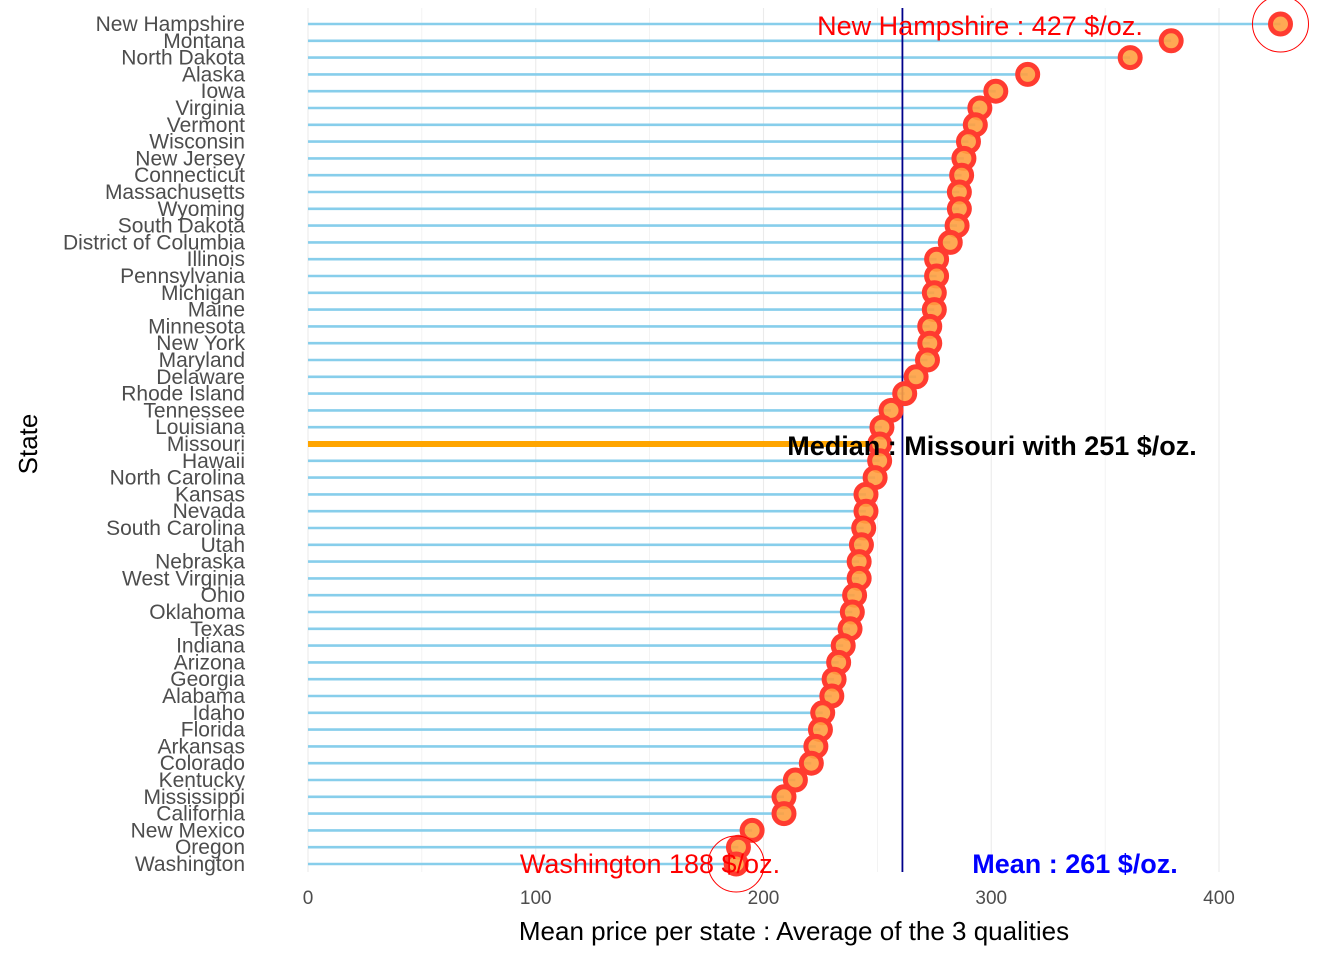 Image resolution: width=1344 pixels, height=960 pixels. Describe the element at coordinates (1219, 898) in the screenshot. I see `x-tick-label: 400` at that location.